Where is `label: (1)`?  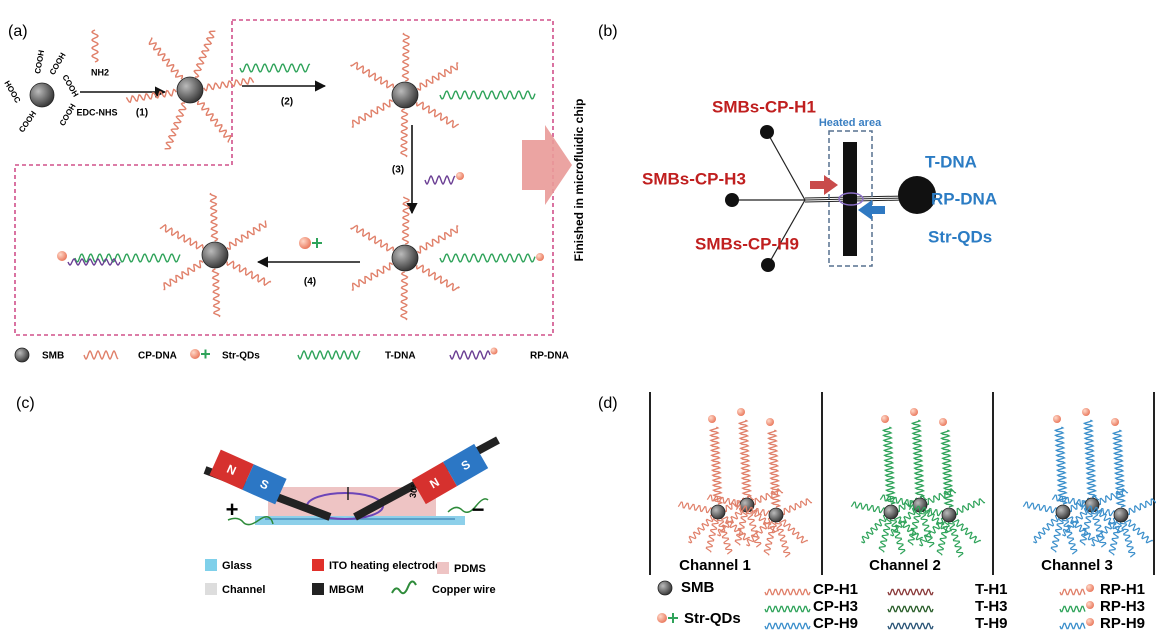
label: (1) is located at coordinates (142, 113).